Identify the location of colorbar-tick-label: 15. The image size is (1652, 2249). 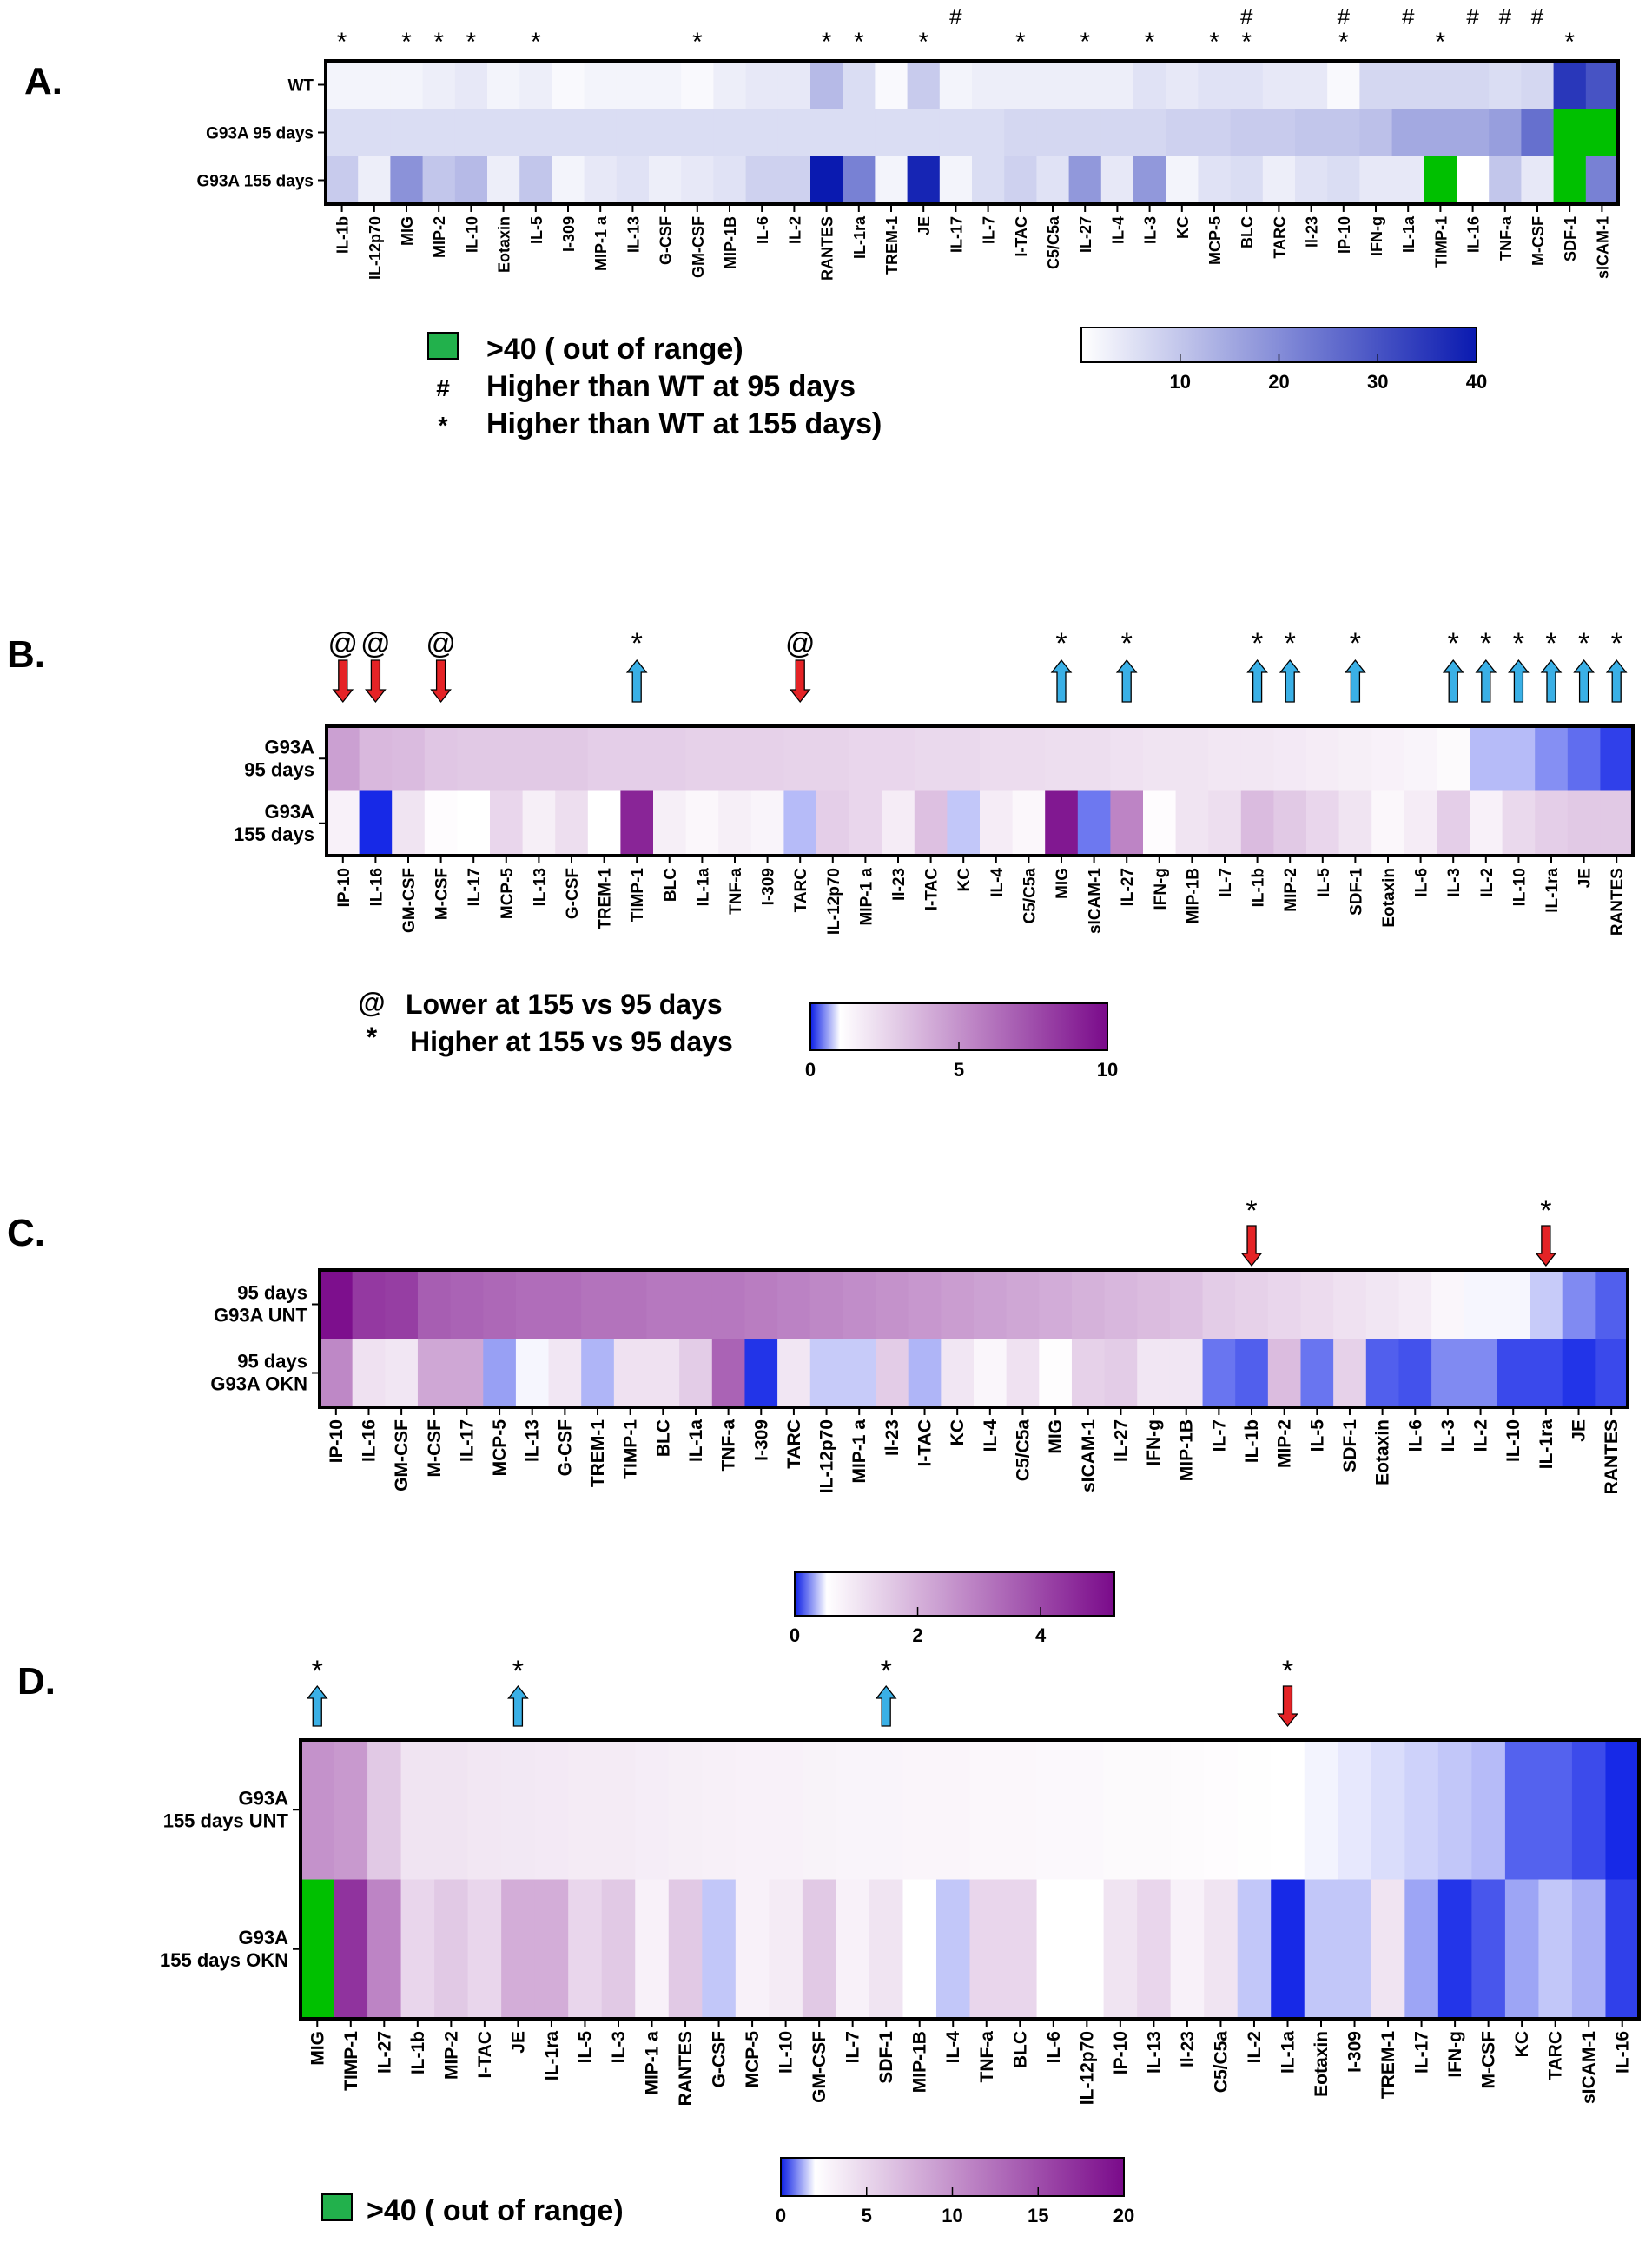
(1038, 2215).